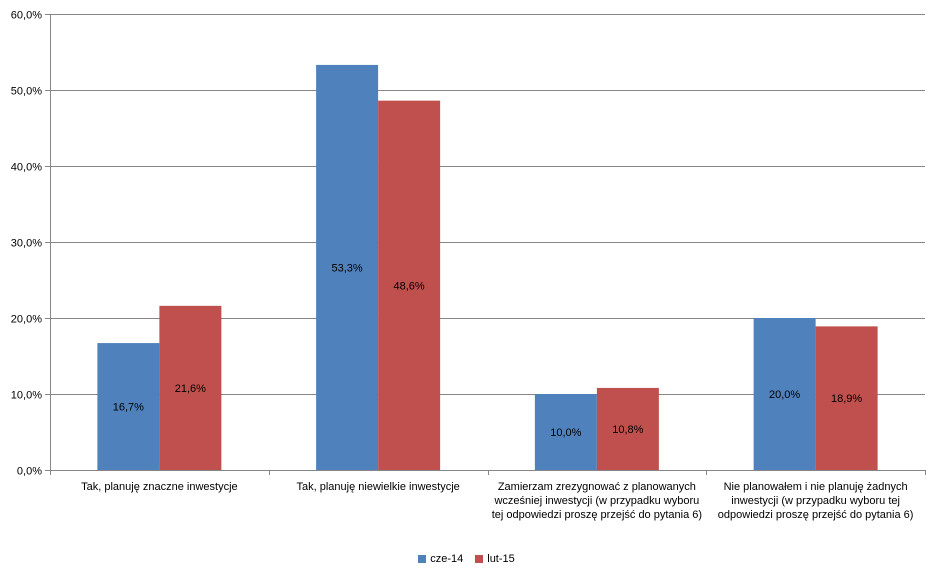  I want to click on data-label: 10,0%, so click(565, 433).